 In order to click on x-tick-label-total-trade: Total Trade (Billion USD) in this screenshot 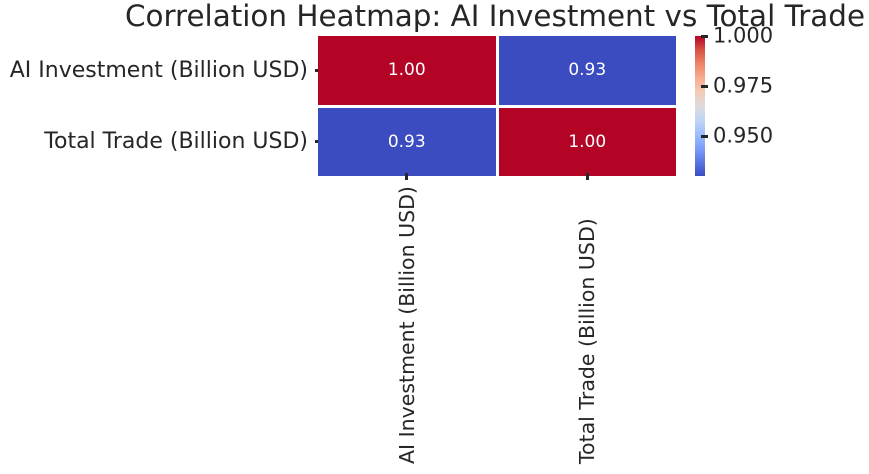, I will do `click(587, 340)`.